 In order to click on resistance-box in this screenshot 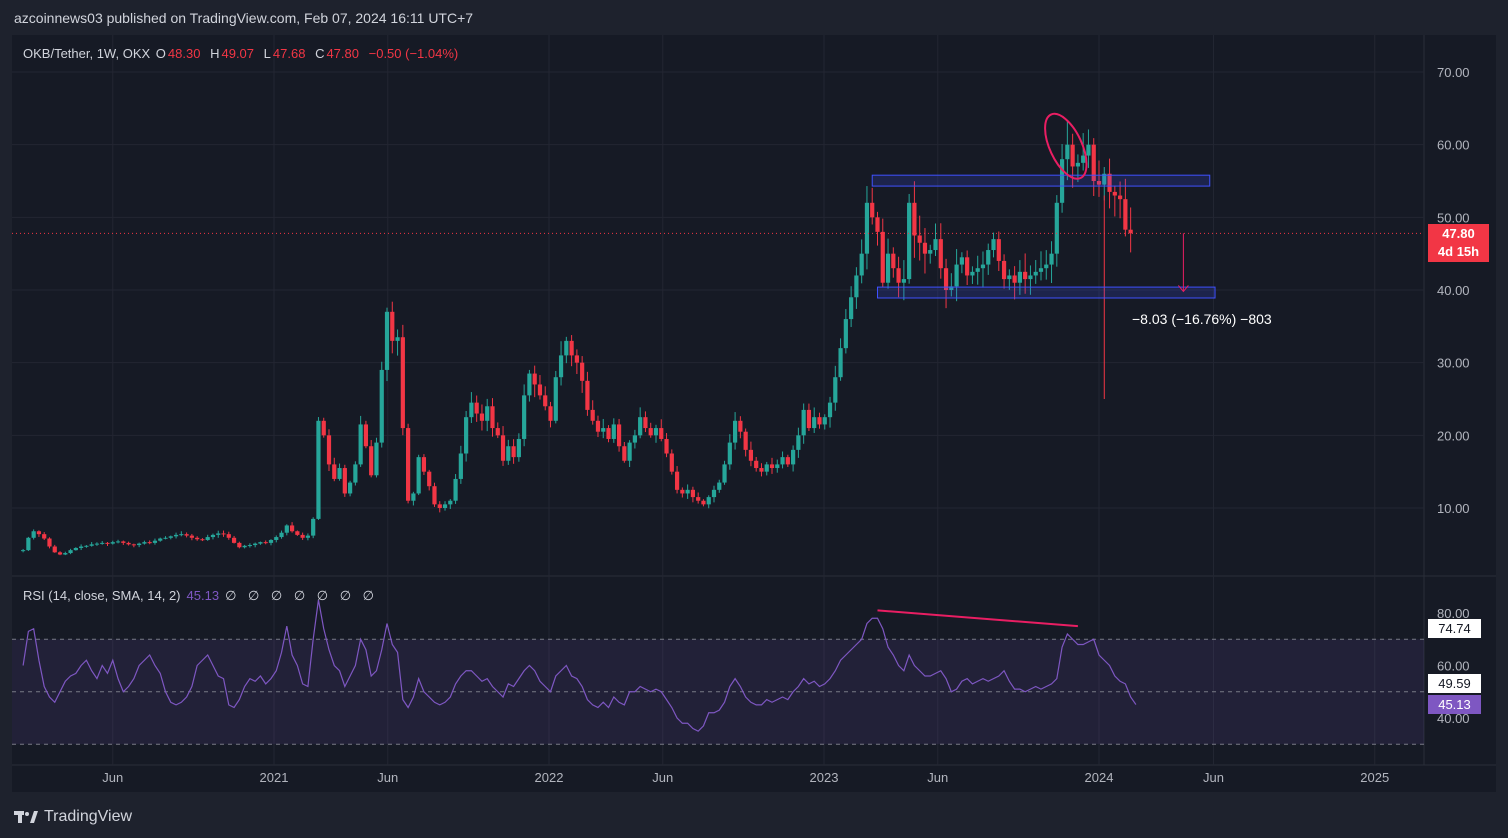, I will do `click(1041, 180)`.